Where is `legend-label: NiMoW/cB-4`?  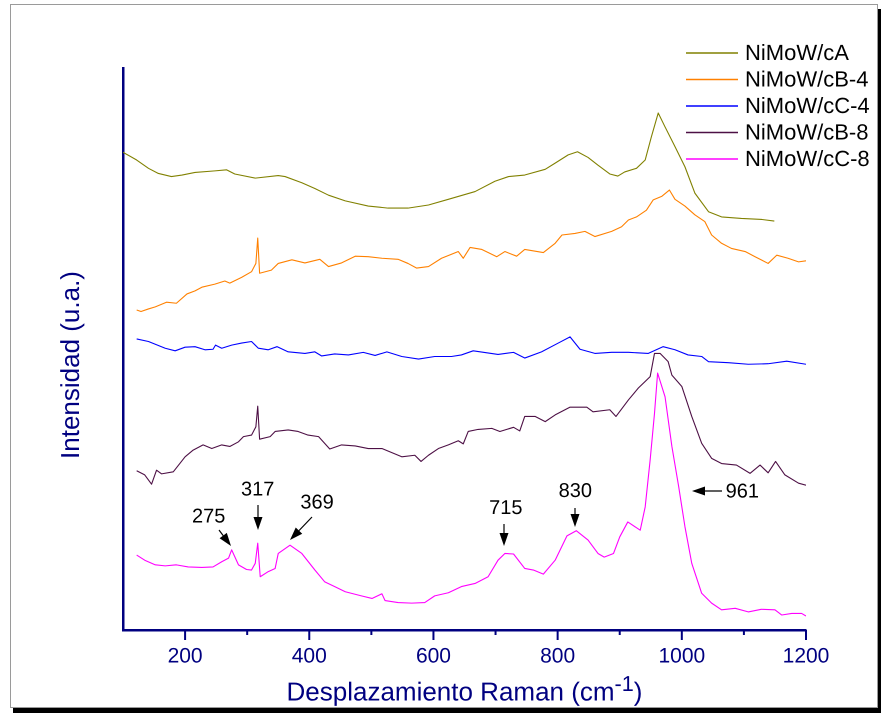
legend-label: NiMoW/cB-4 is located at coordinates (806, 79).